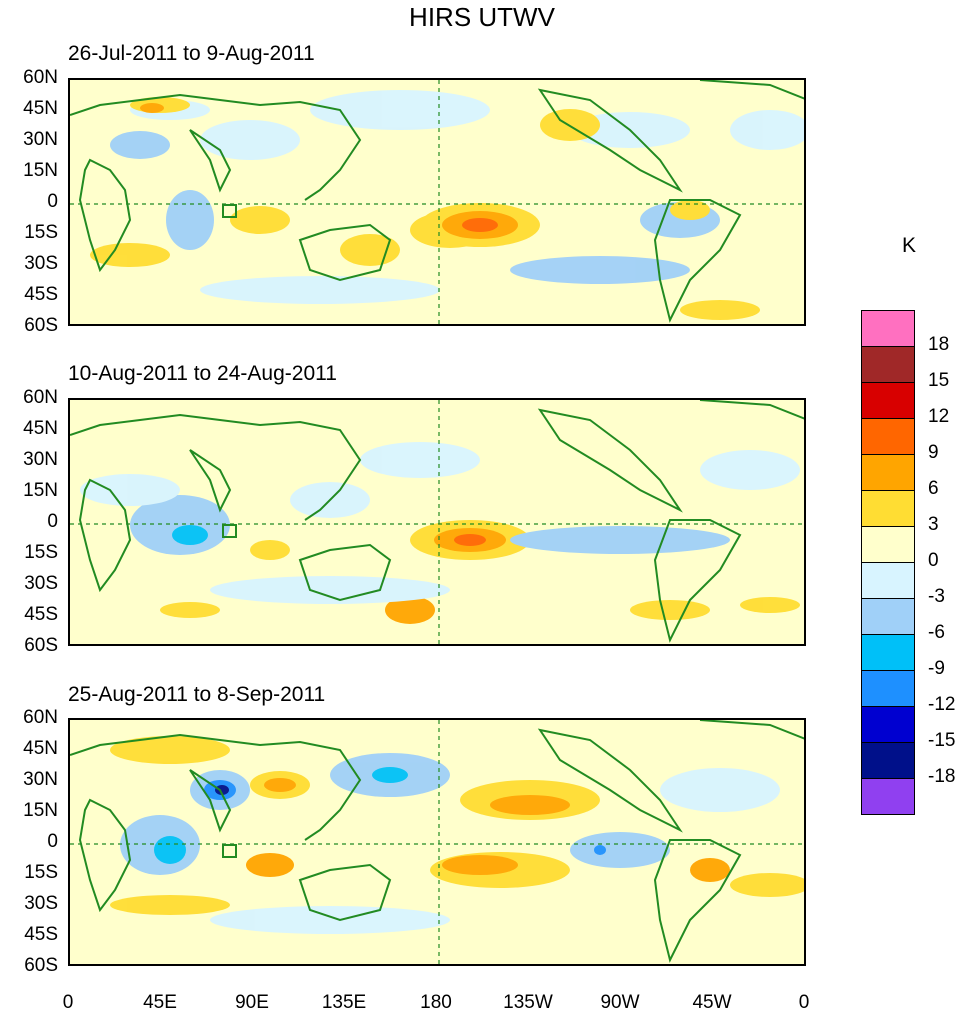  I want to click on x-tick-label: 90E, so click(252, 1002).